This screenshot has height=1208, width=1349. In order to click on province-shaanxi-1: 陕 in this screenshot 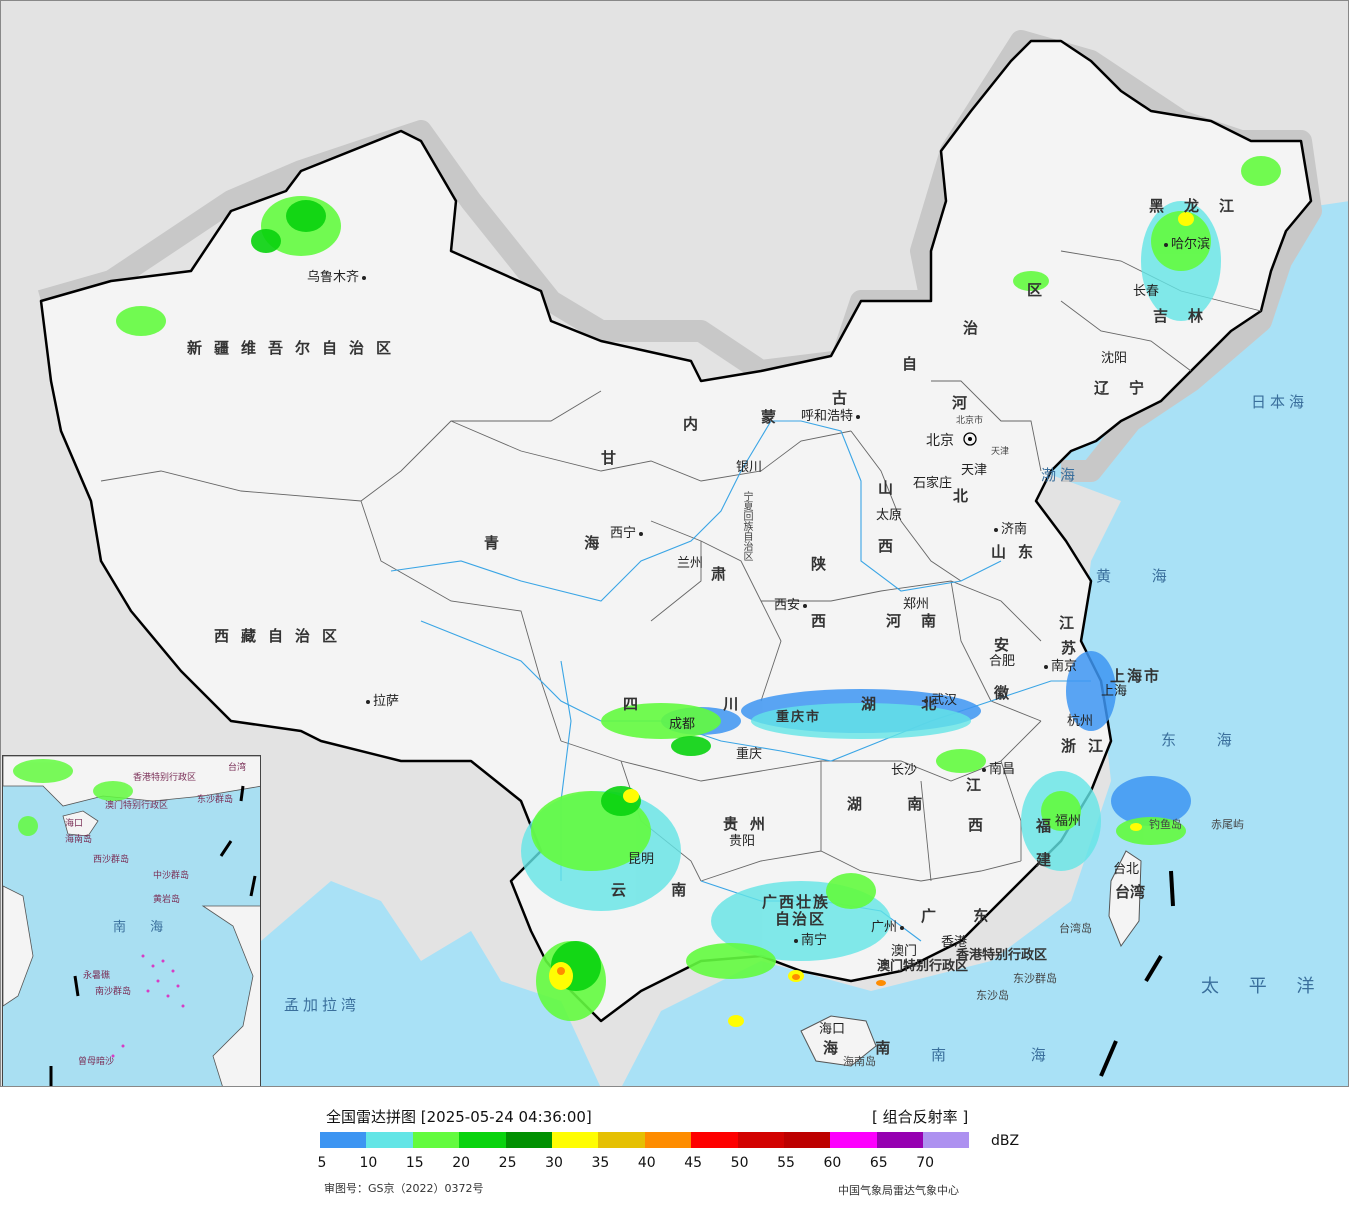, I will do `click(825, 564)`.